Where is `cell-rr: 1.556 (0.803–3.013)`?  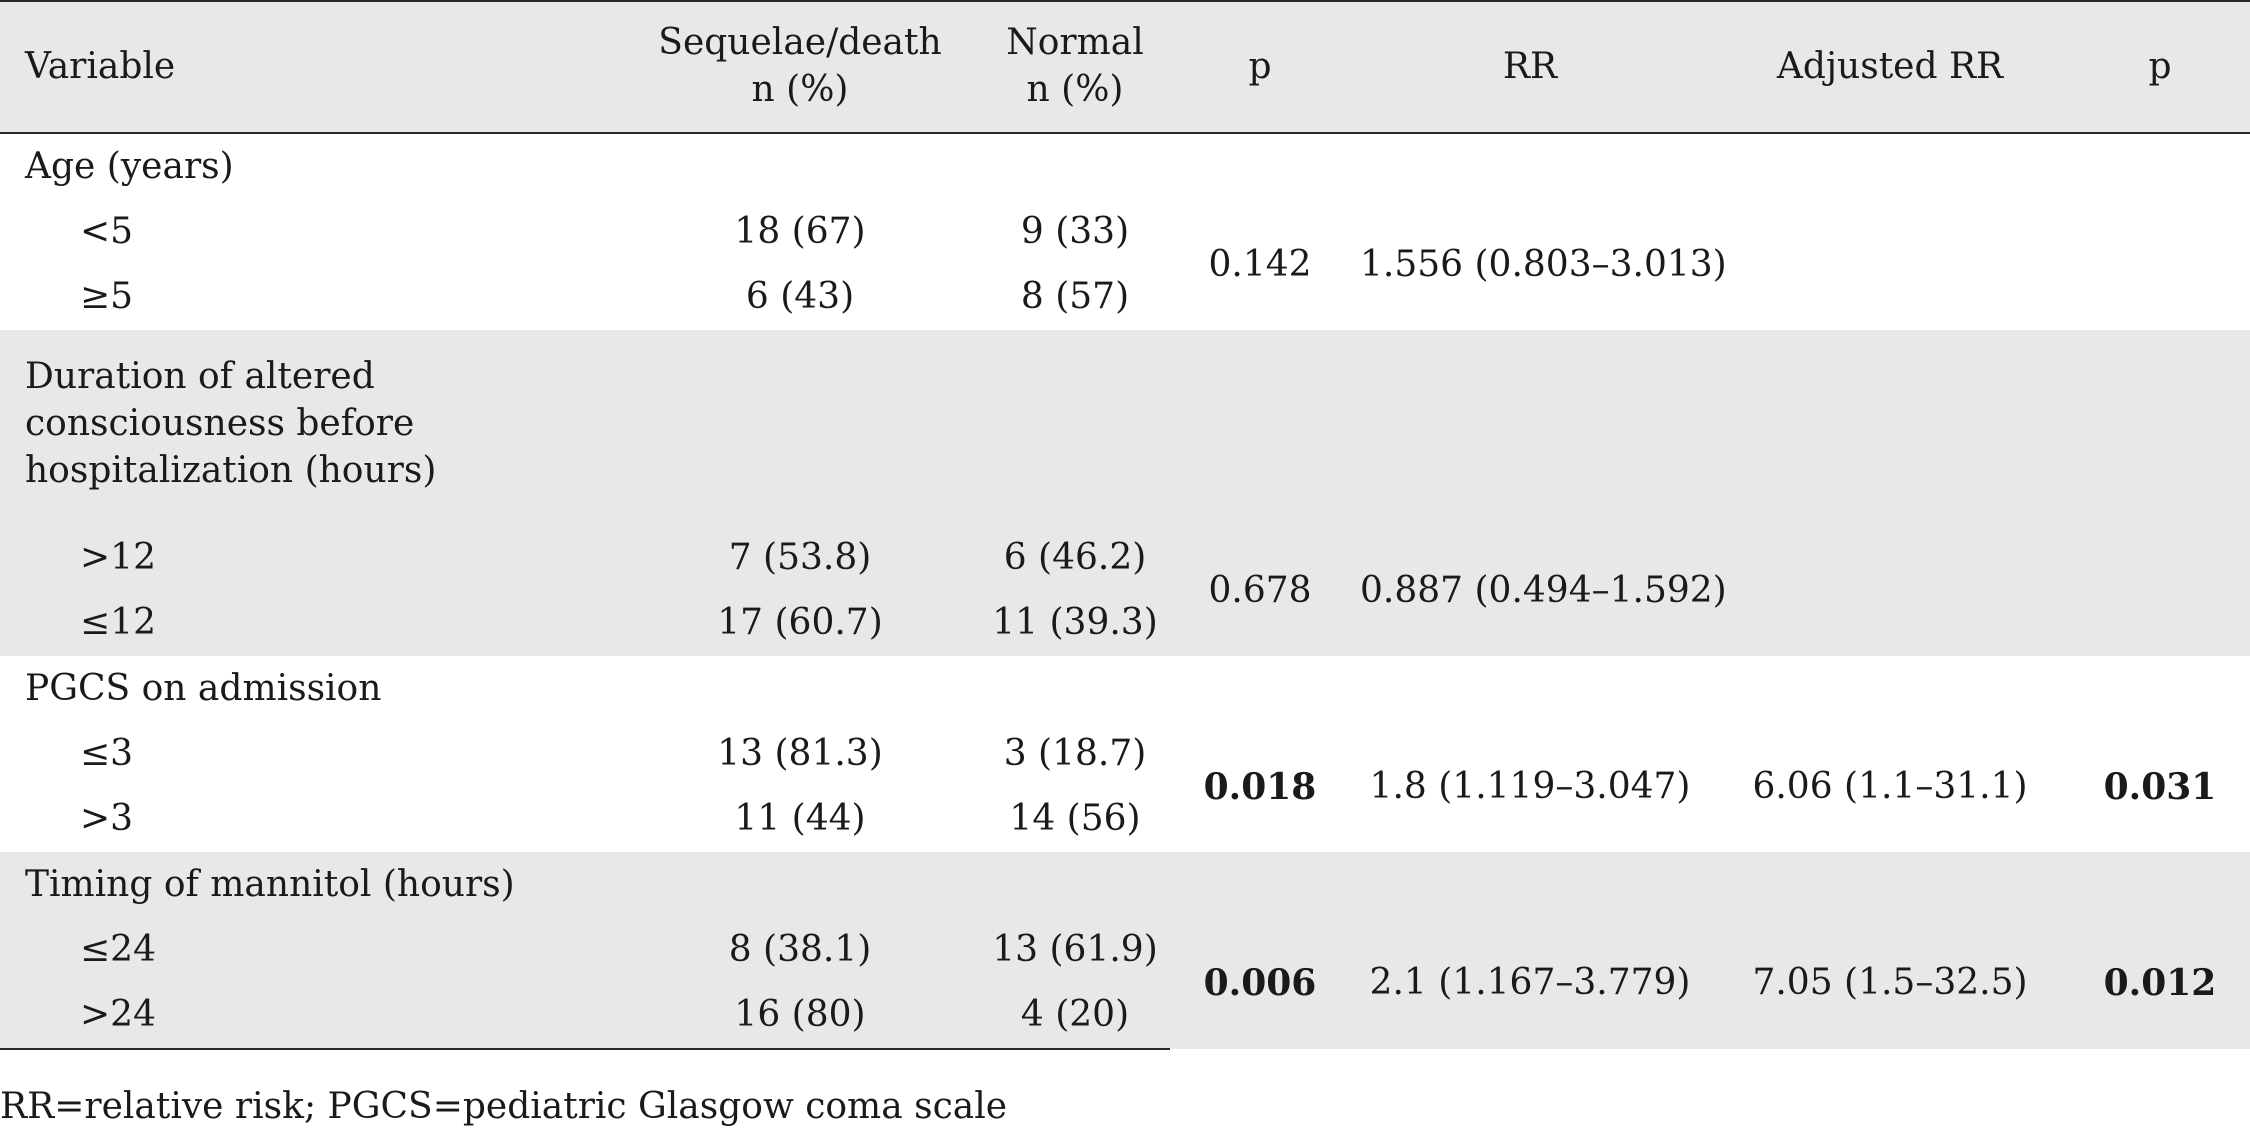
cell-rr: 1.556 (0.803–3.013) is located at coordinates (1543, 264).